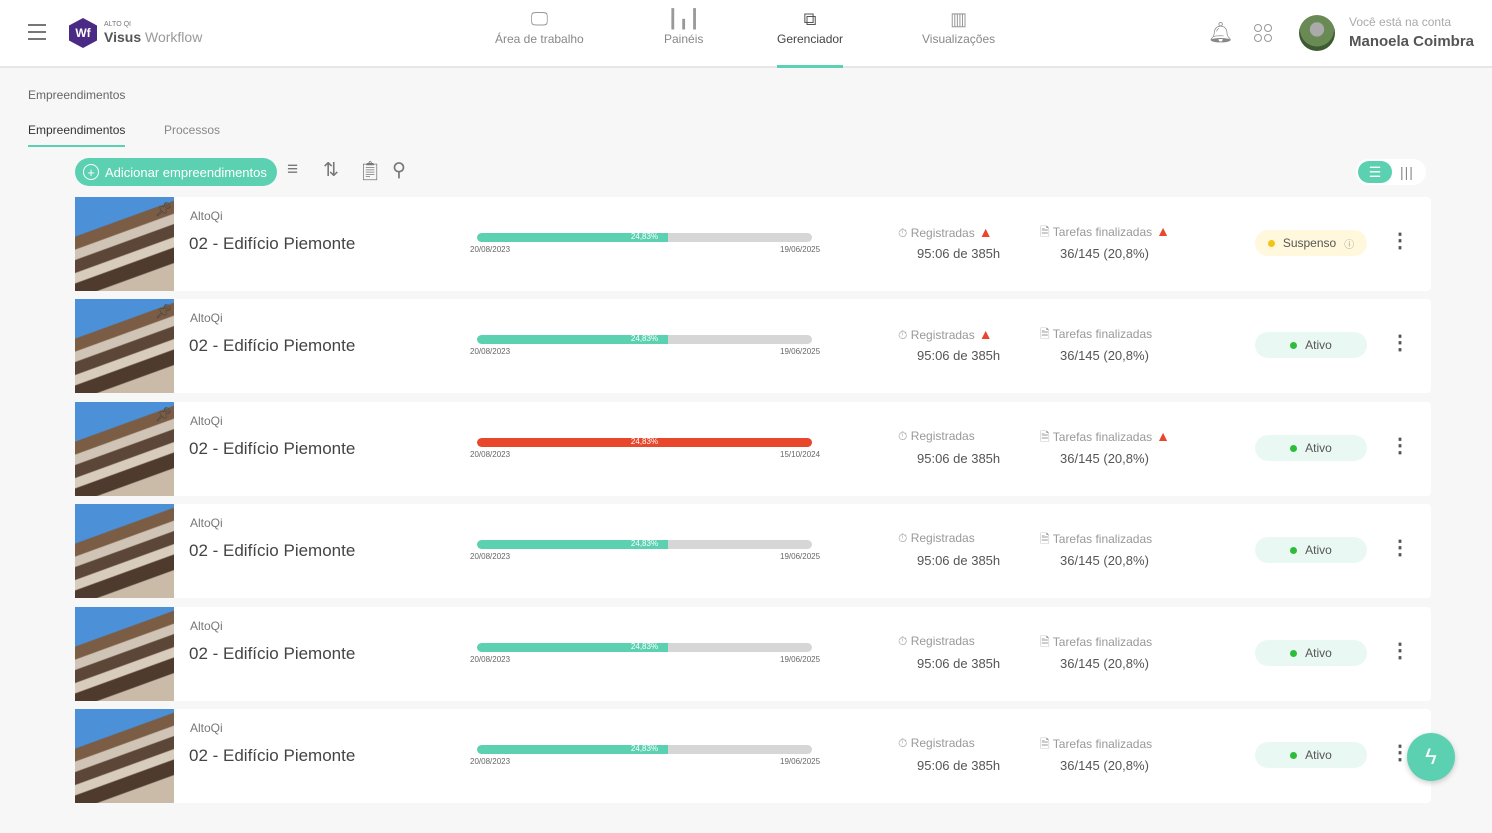 The image size is (1492, 833). I want to click on nav-gerenciador: ⧉ Gerenciador, so click(810, 38).